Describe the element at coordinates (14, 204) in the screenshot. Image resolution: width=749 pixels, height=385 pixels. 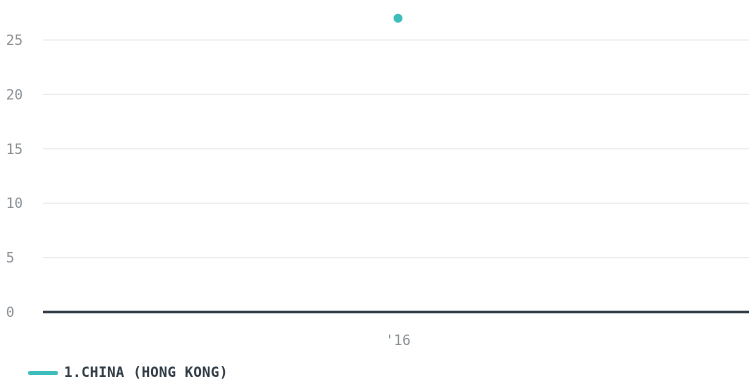
I see `y-tick-label: 10` at that location.